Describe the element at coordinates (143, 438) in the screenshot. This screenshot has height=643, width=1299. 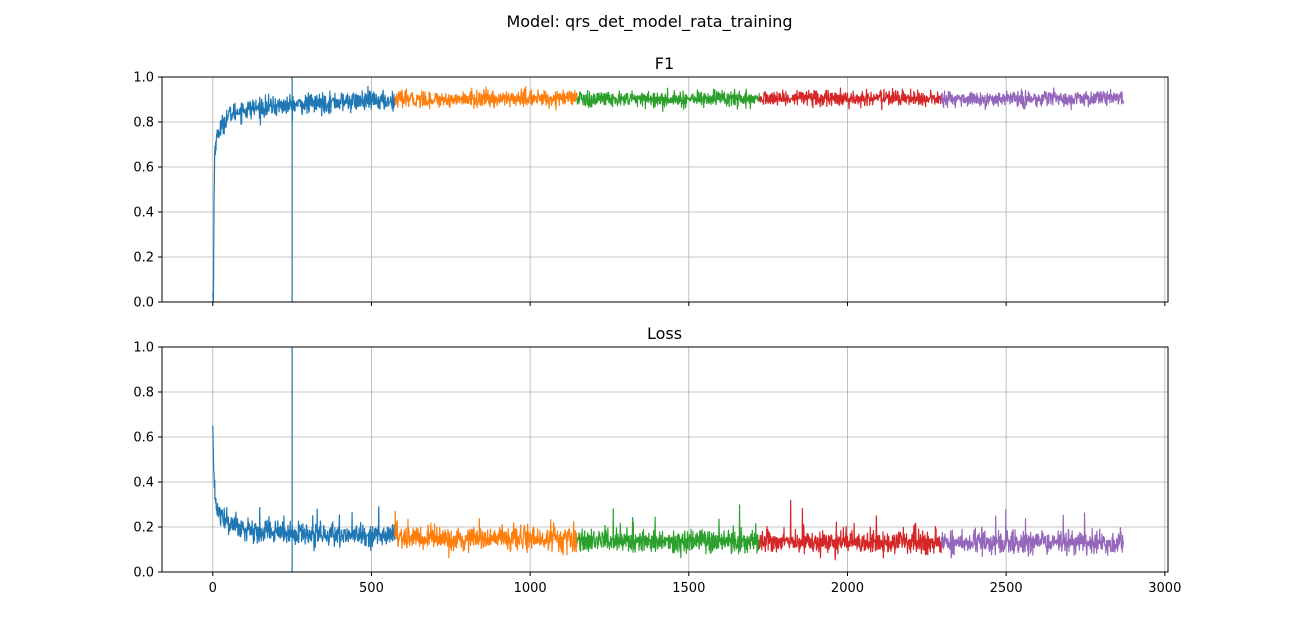
I see `loss-ytick-label-0.6: 0.6` at that location.